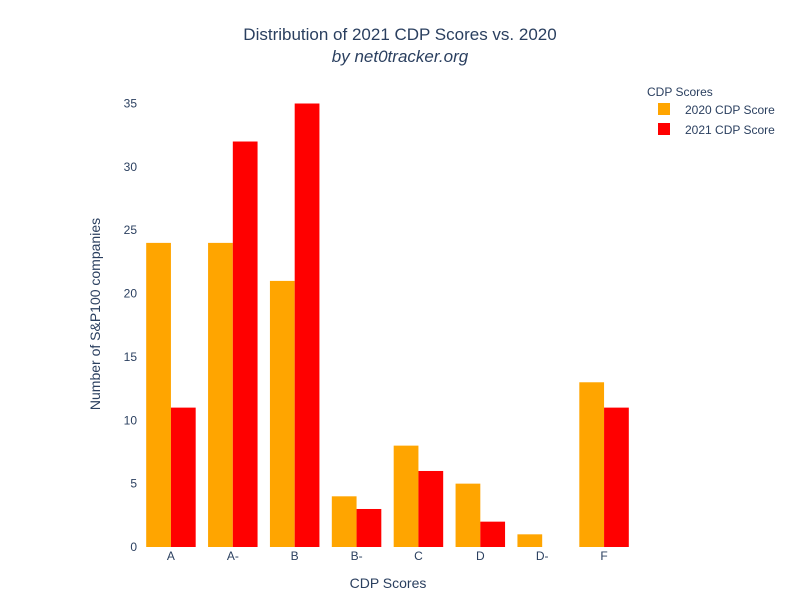  Describe the element at coordinates (295, 556) in the screenshot. I see `x-tick-label: B` at that location.